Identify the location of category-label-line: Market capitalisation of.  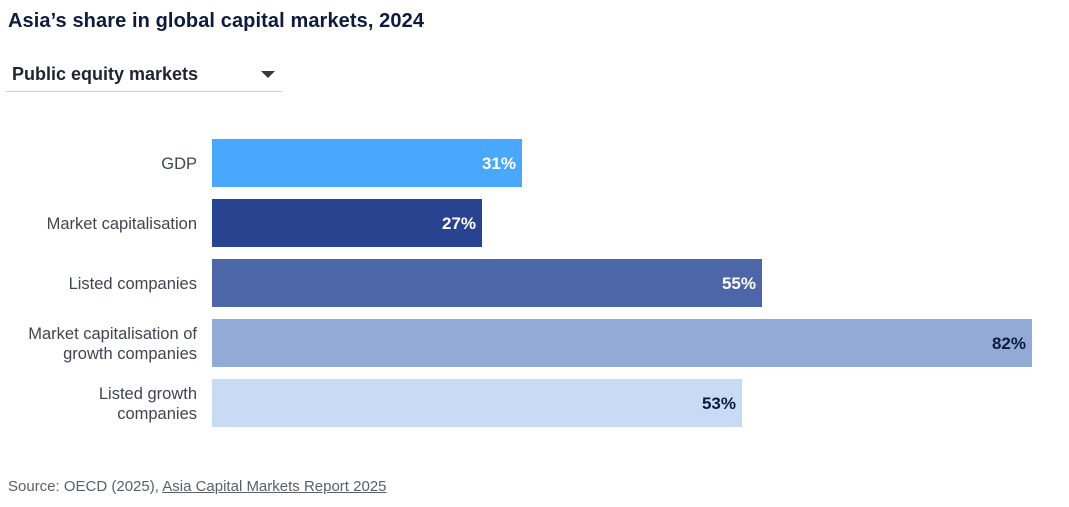
(112, 334).